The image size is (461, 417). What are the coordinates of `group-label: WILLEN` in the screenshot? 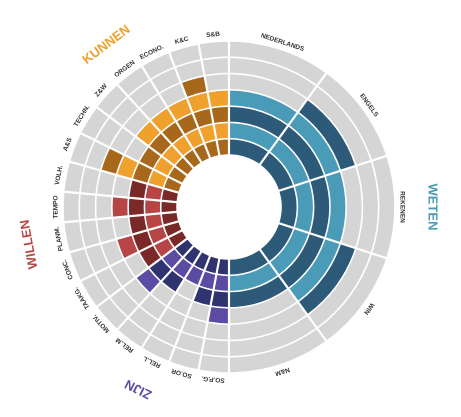 It's located at (28, 245).